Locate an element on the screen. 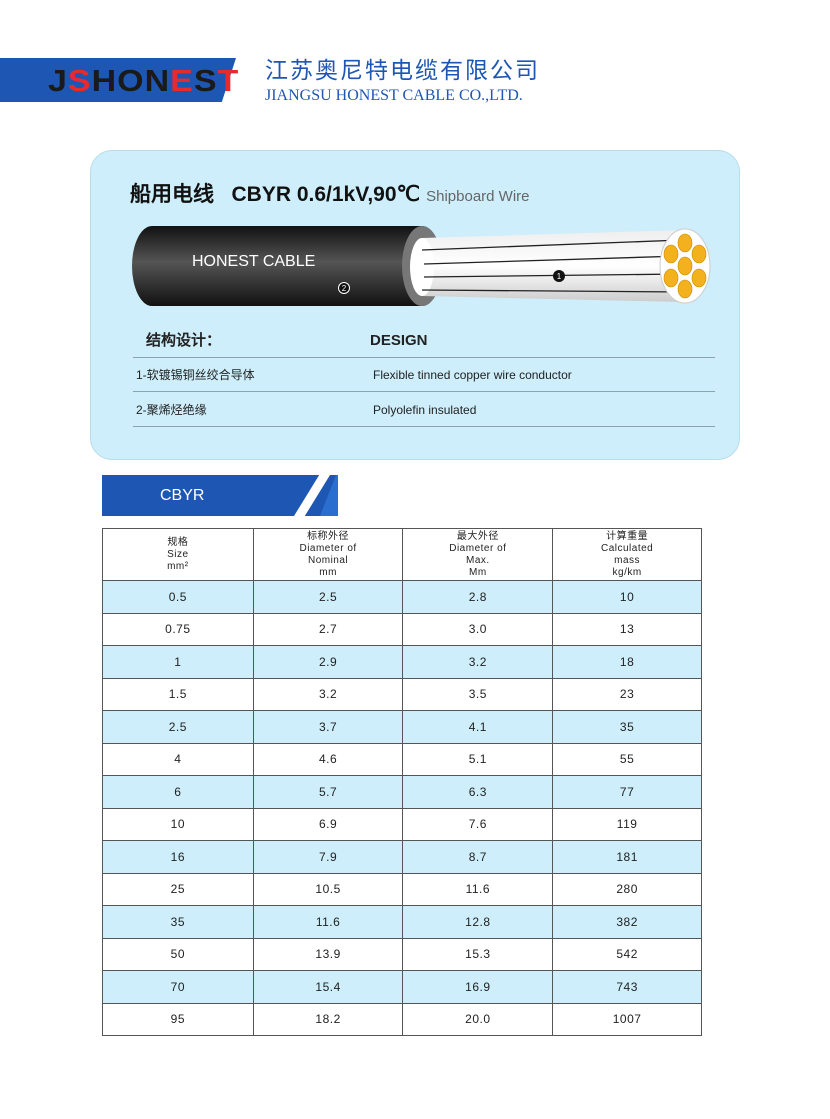 The height and width of the screenshot is (1119, 830). table-cell: 4.6 is located at coordinates (328, 759).